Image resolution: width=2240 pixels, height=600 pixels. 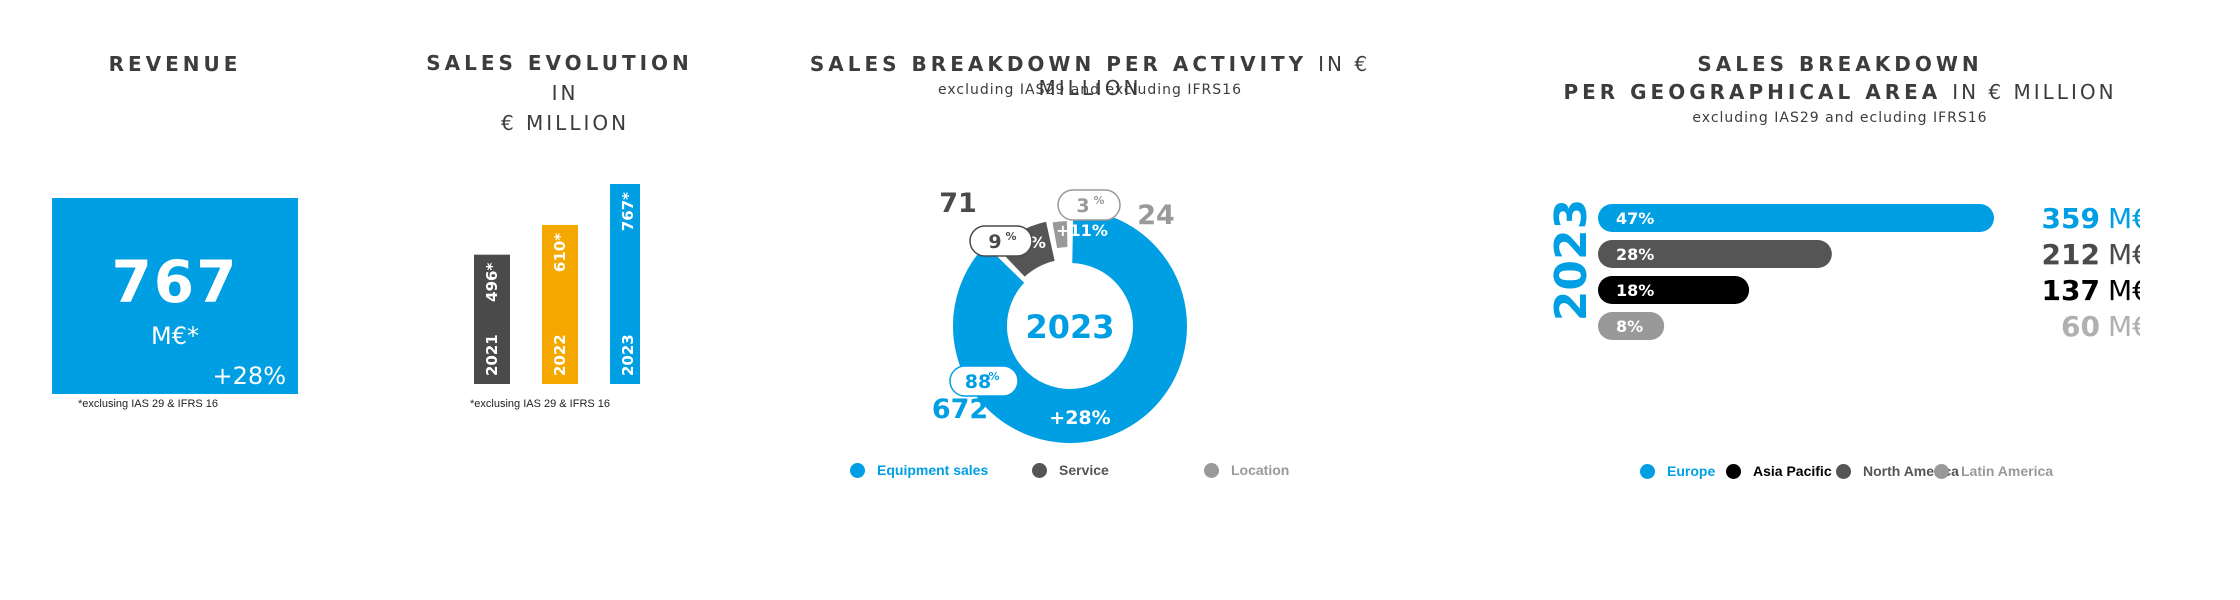 What do you see at coordinates (560, 355) in the screenshot?
I see `evolution-year-label: 2022` at bounding box center [560, 355].